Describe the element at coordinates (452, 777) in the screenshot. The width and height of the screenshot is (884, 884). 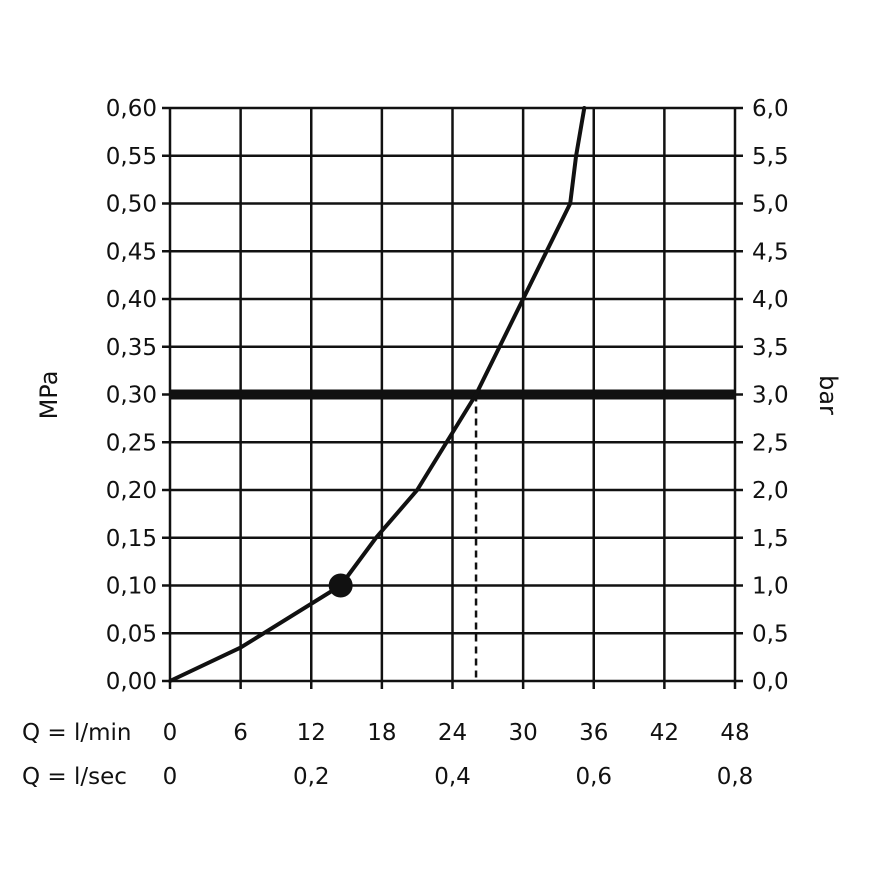
I see `x-secondary-tick-label: 0,4` at that location.